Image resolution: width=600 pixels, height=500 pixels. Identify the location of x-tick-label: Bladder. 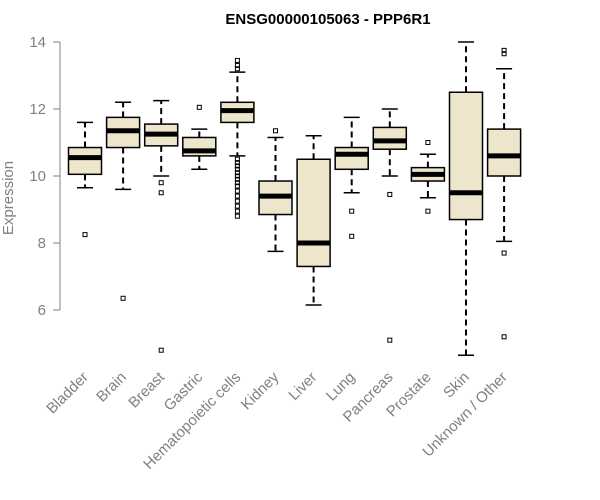
(67, 393).